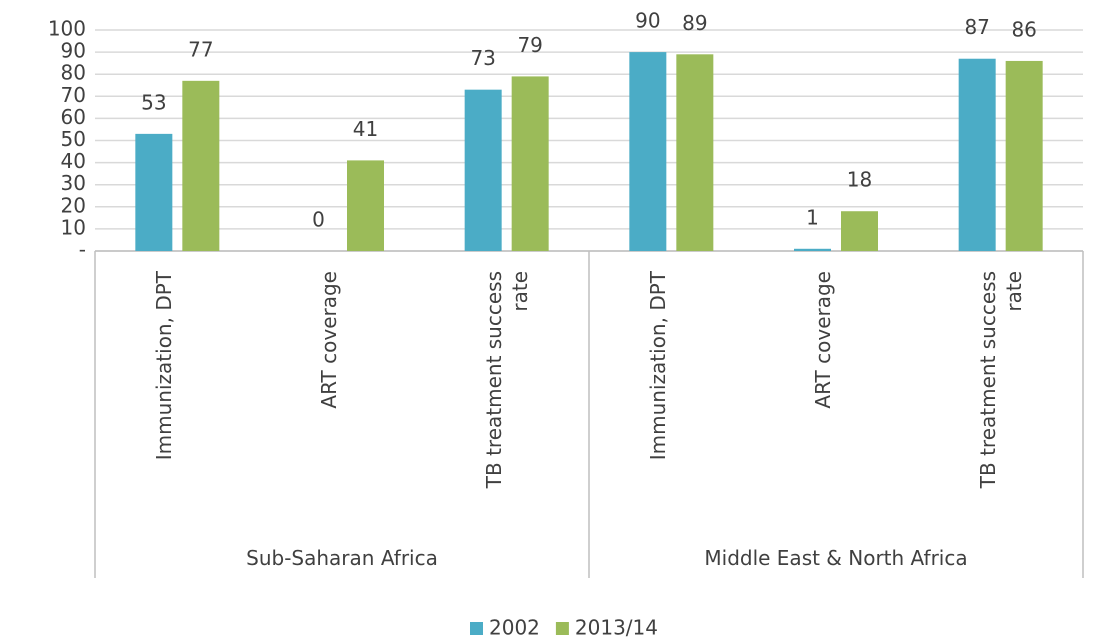 The width and height of the screenshot is (1097, 641). Describe the element at coordinates (67, 29) in the screenshot. I see `y-tick-label: 100` at that location.